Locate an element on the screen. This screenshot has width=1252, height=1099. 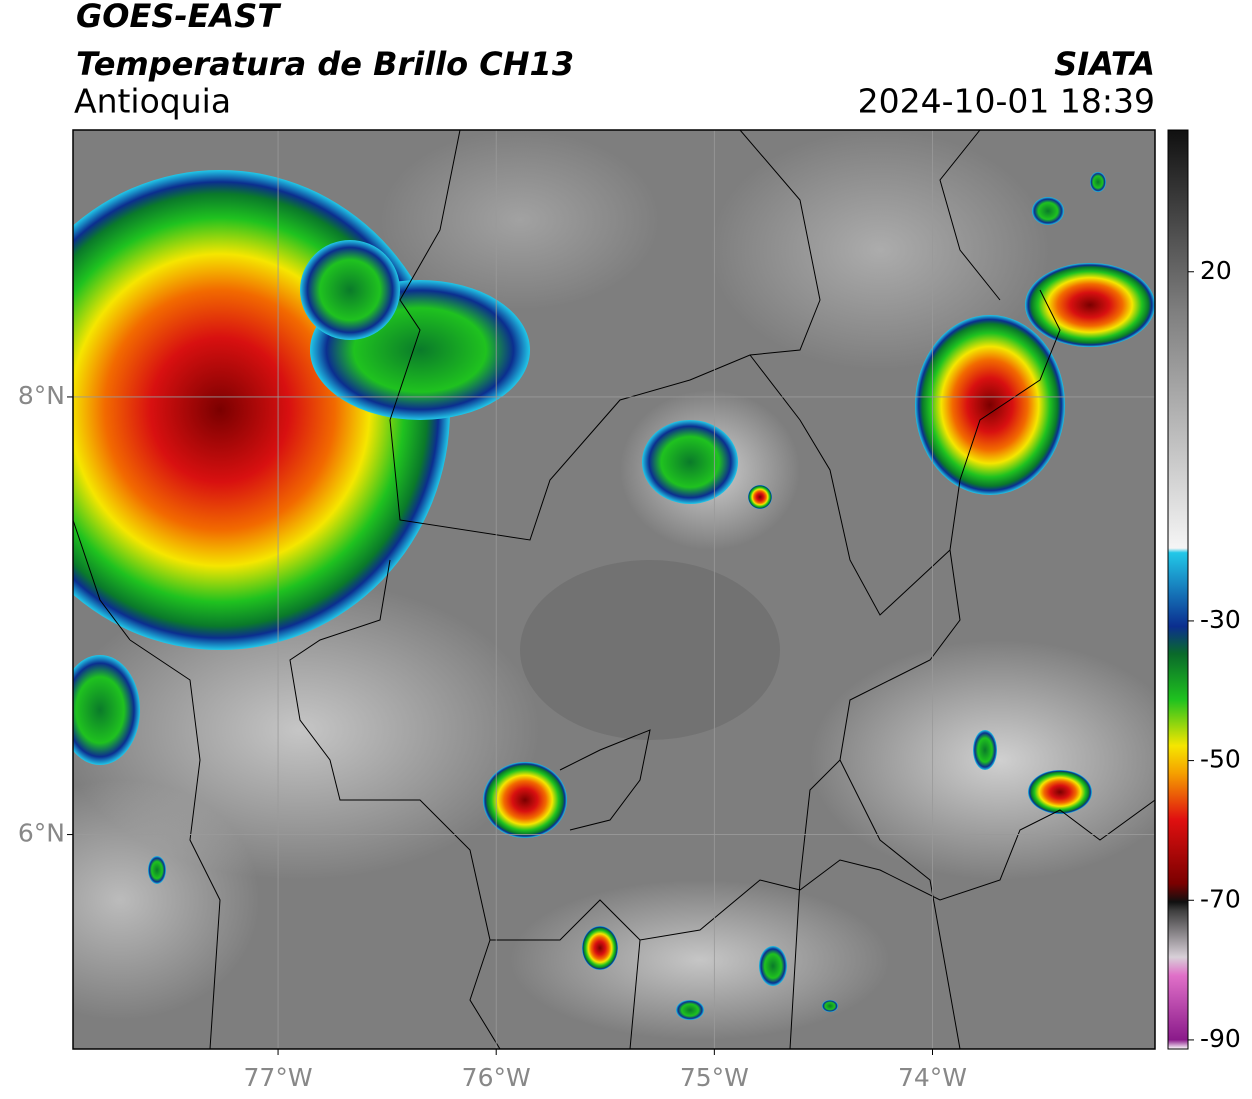
colorbar-tick-label: 20 is located at coordinates (1216, 270).